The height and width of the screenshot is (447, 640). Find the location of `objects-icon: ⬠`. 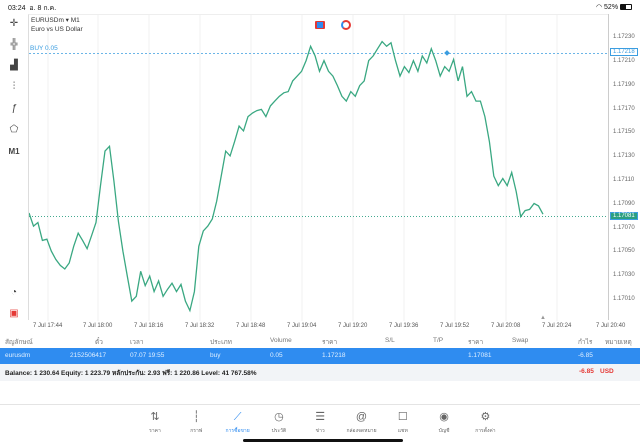

objects-icon: ⬠ is located at coordinates (14, 129).